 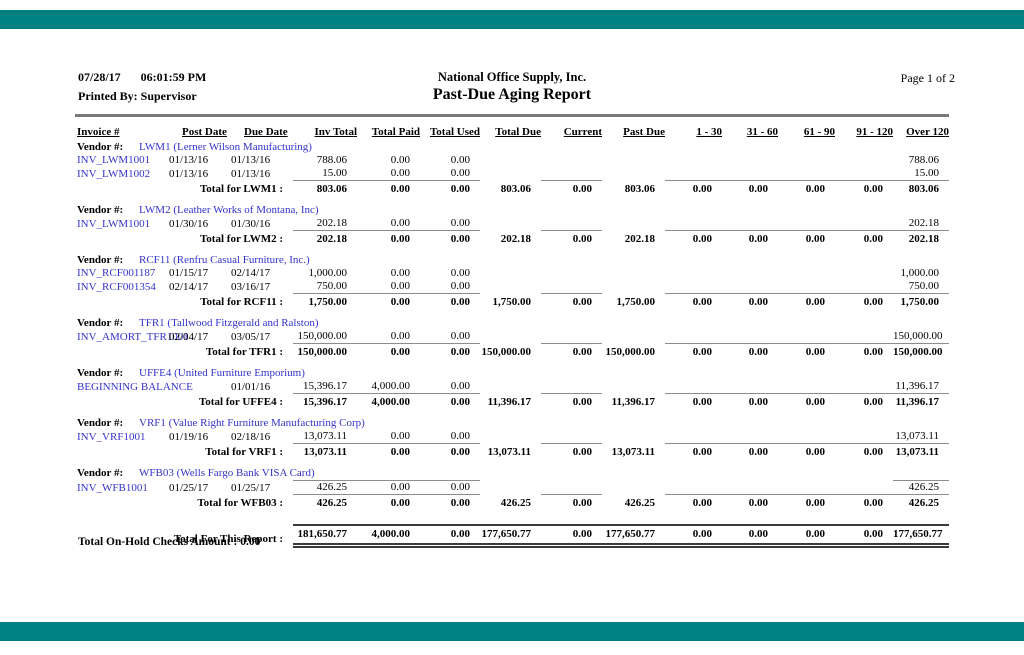 I want to click on amount-cell-total-paid: 4,000.00, so click(x=391, y=386).